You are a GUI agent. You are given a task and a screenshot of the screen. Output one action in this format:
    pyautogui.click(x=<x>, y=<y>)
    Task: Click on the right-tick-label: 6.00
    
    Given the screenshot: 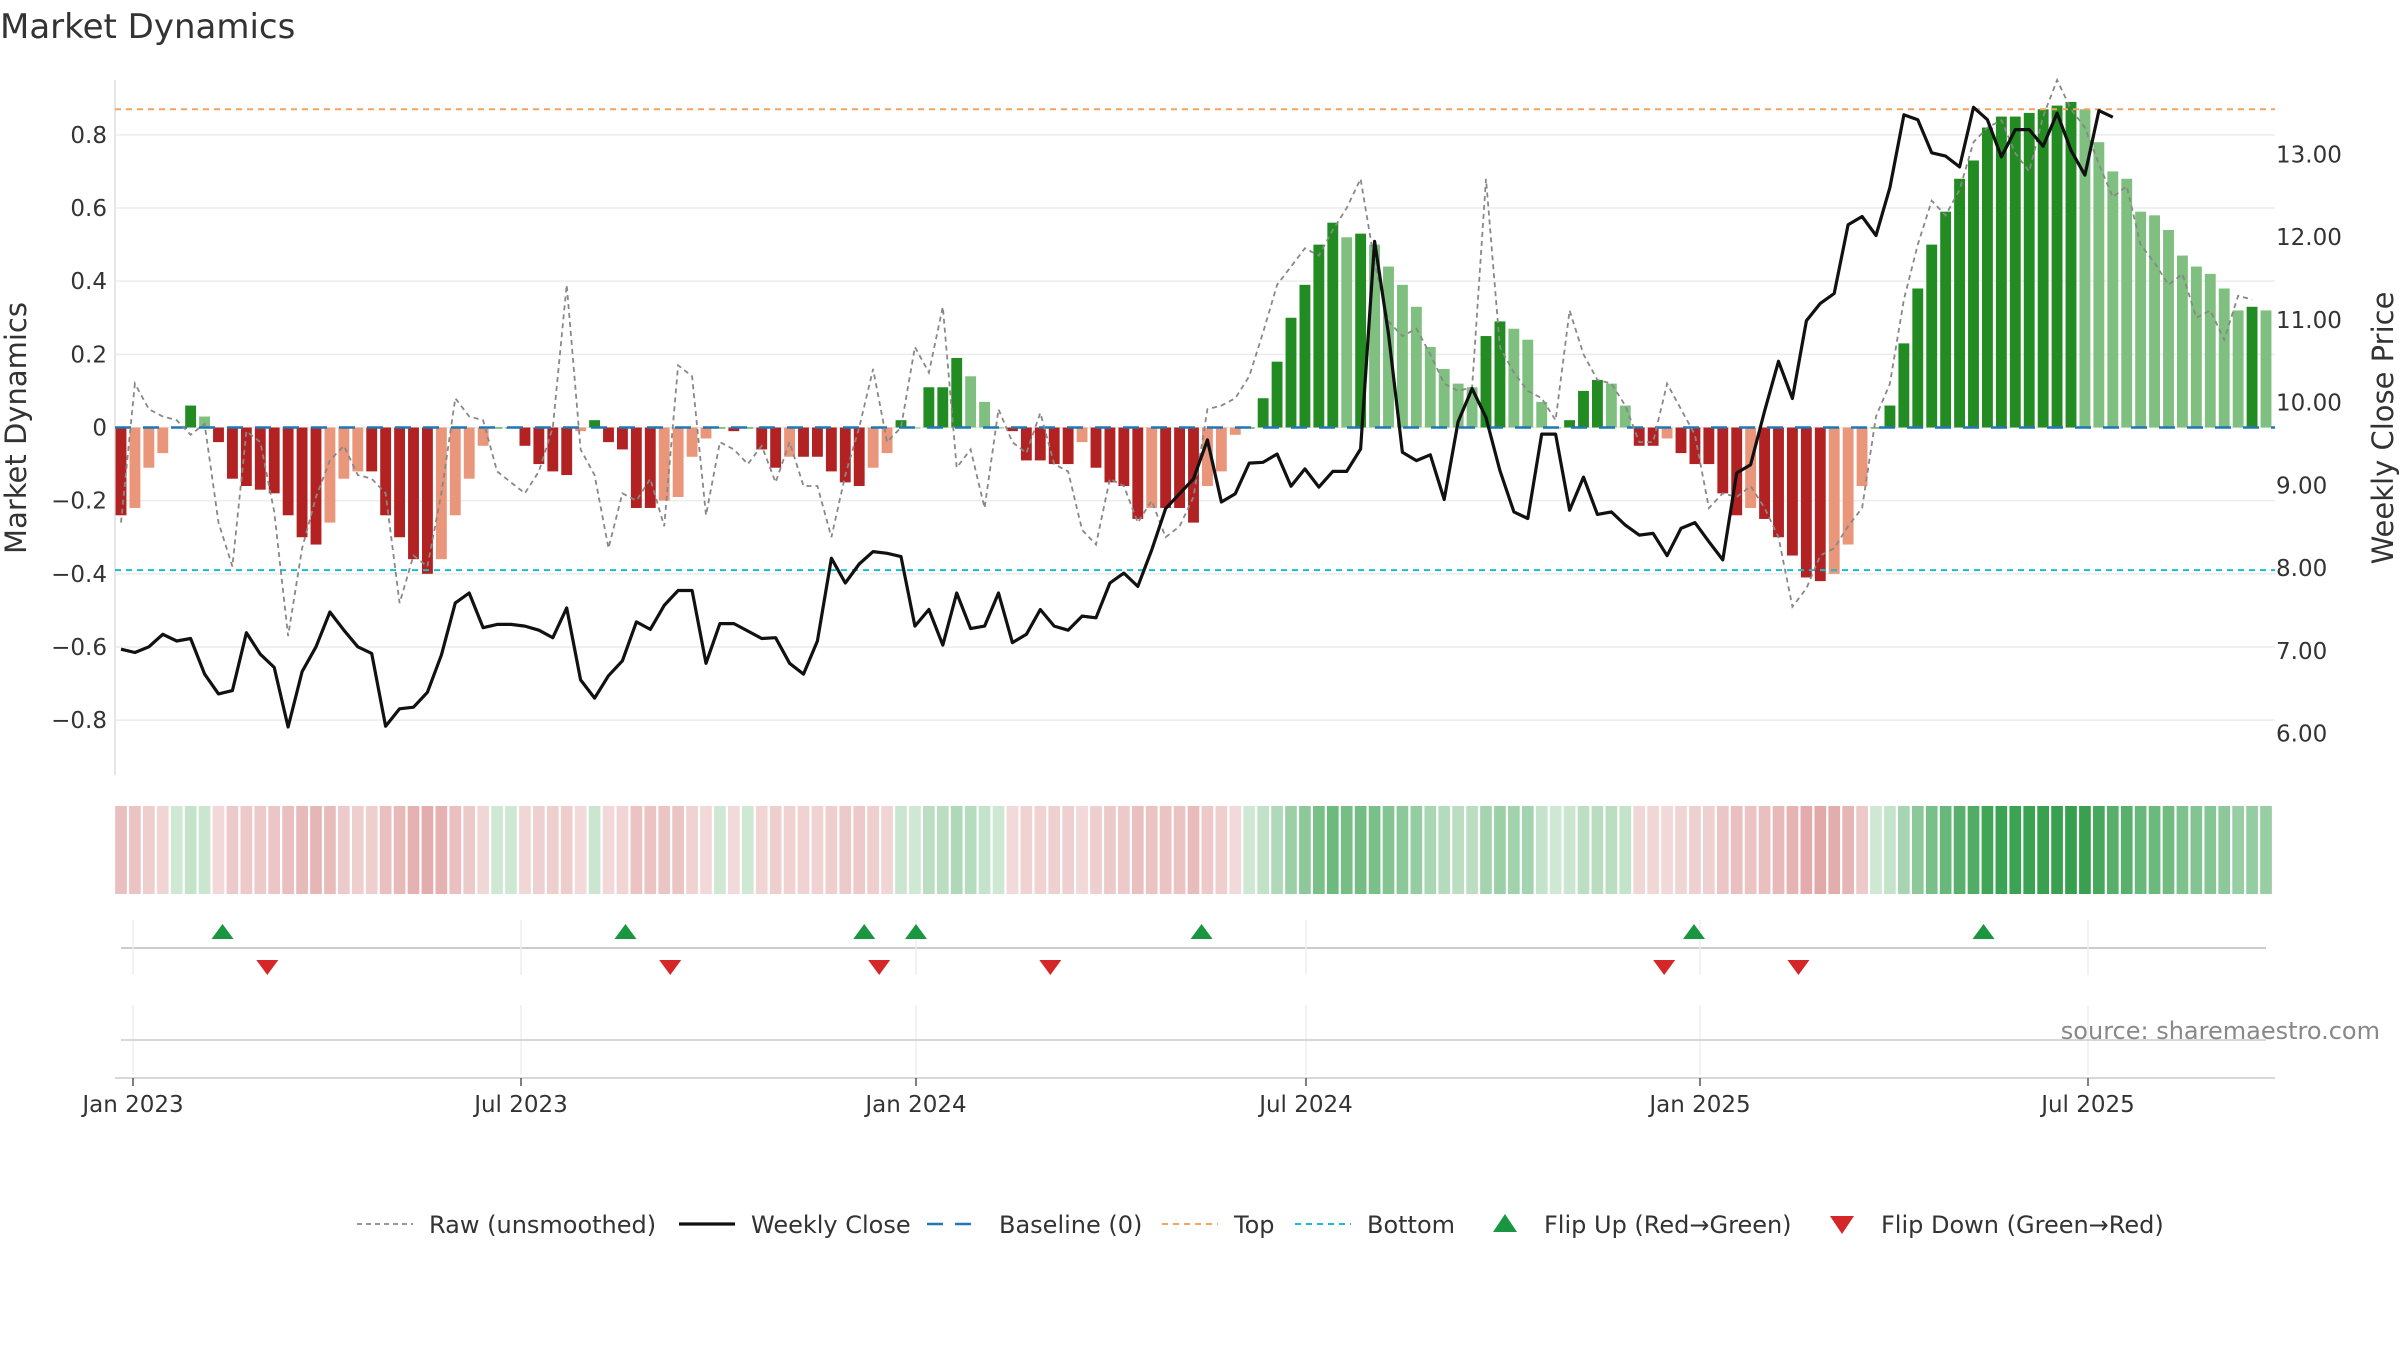 What is the action you would take?
    pyautogui.click(x=2301, y=735)
    